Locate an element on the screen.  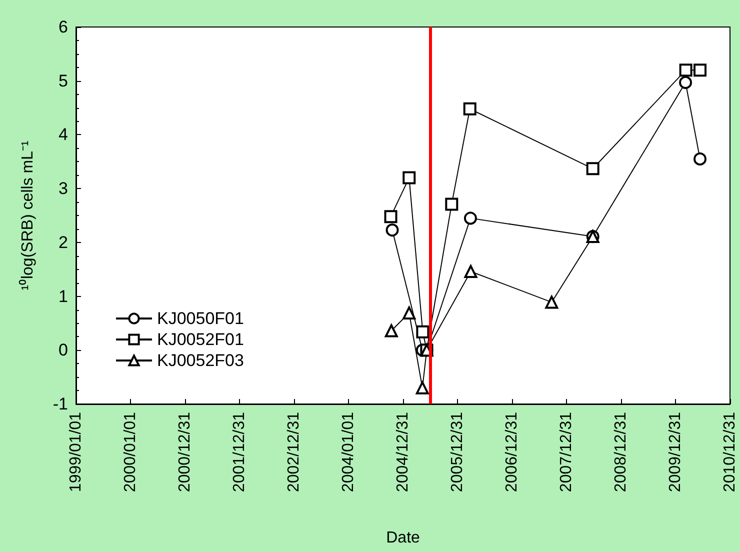
x-axis-title: Date is located at coordinates (403, 538).